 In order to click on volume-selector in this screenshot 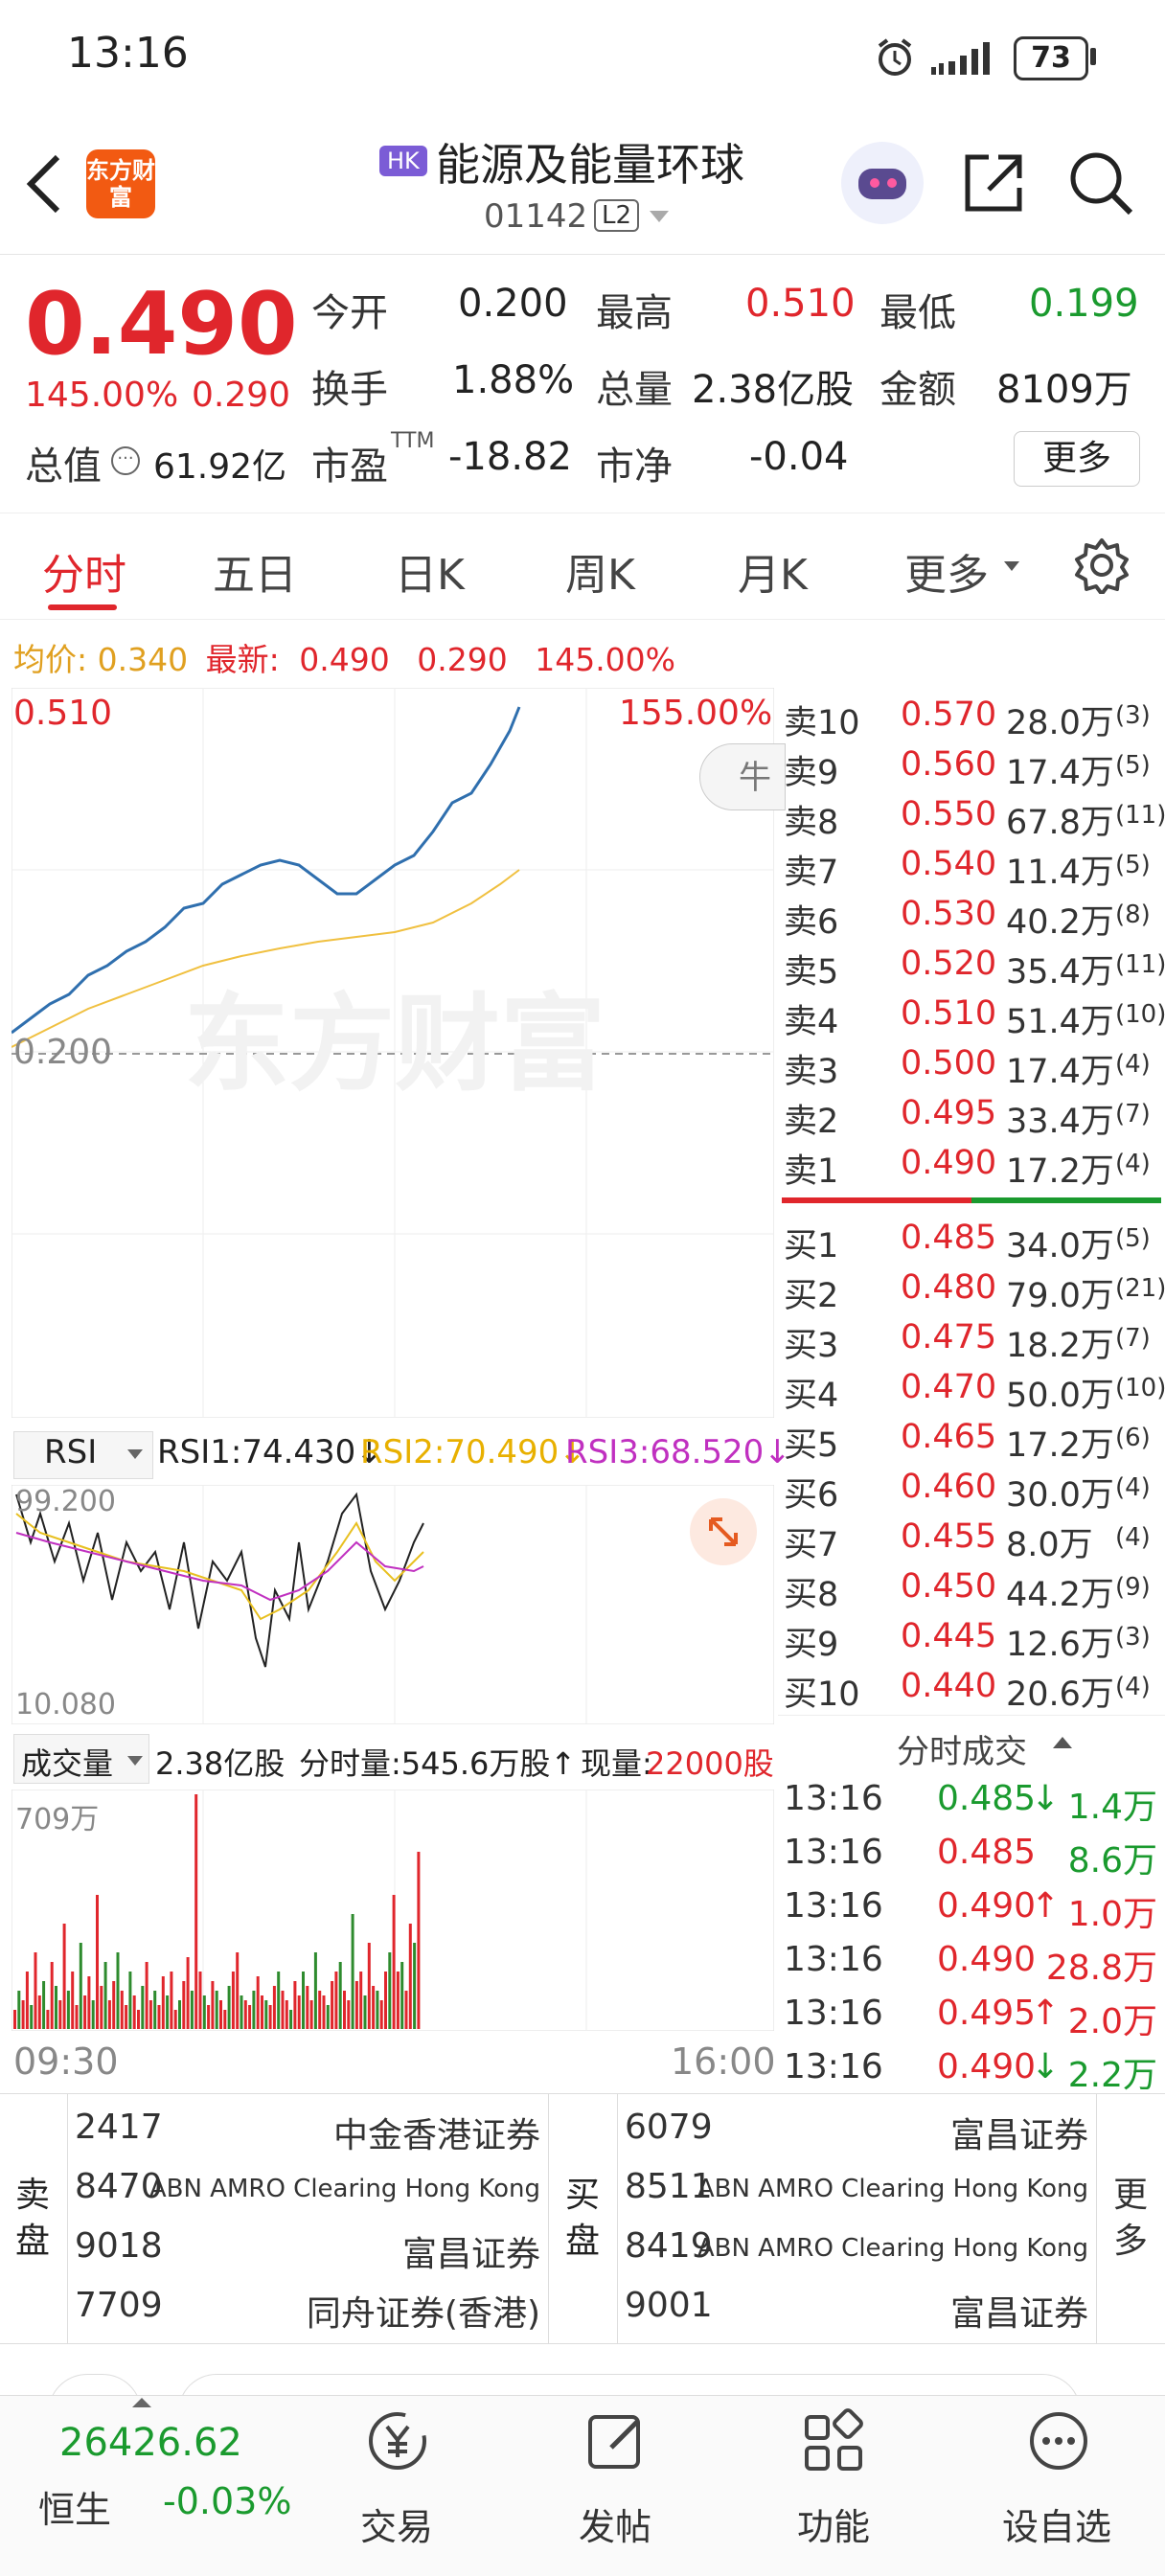, I will do `click(81, 1759)`.